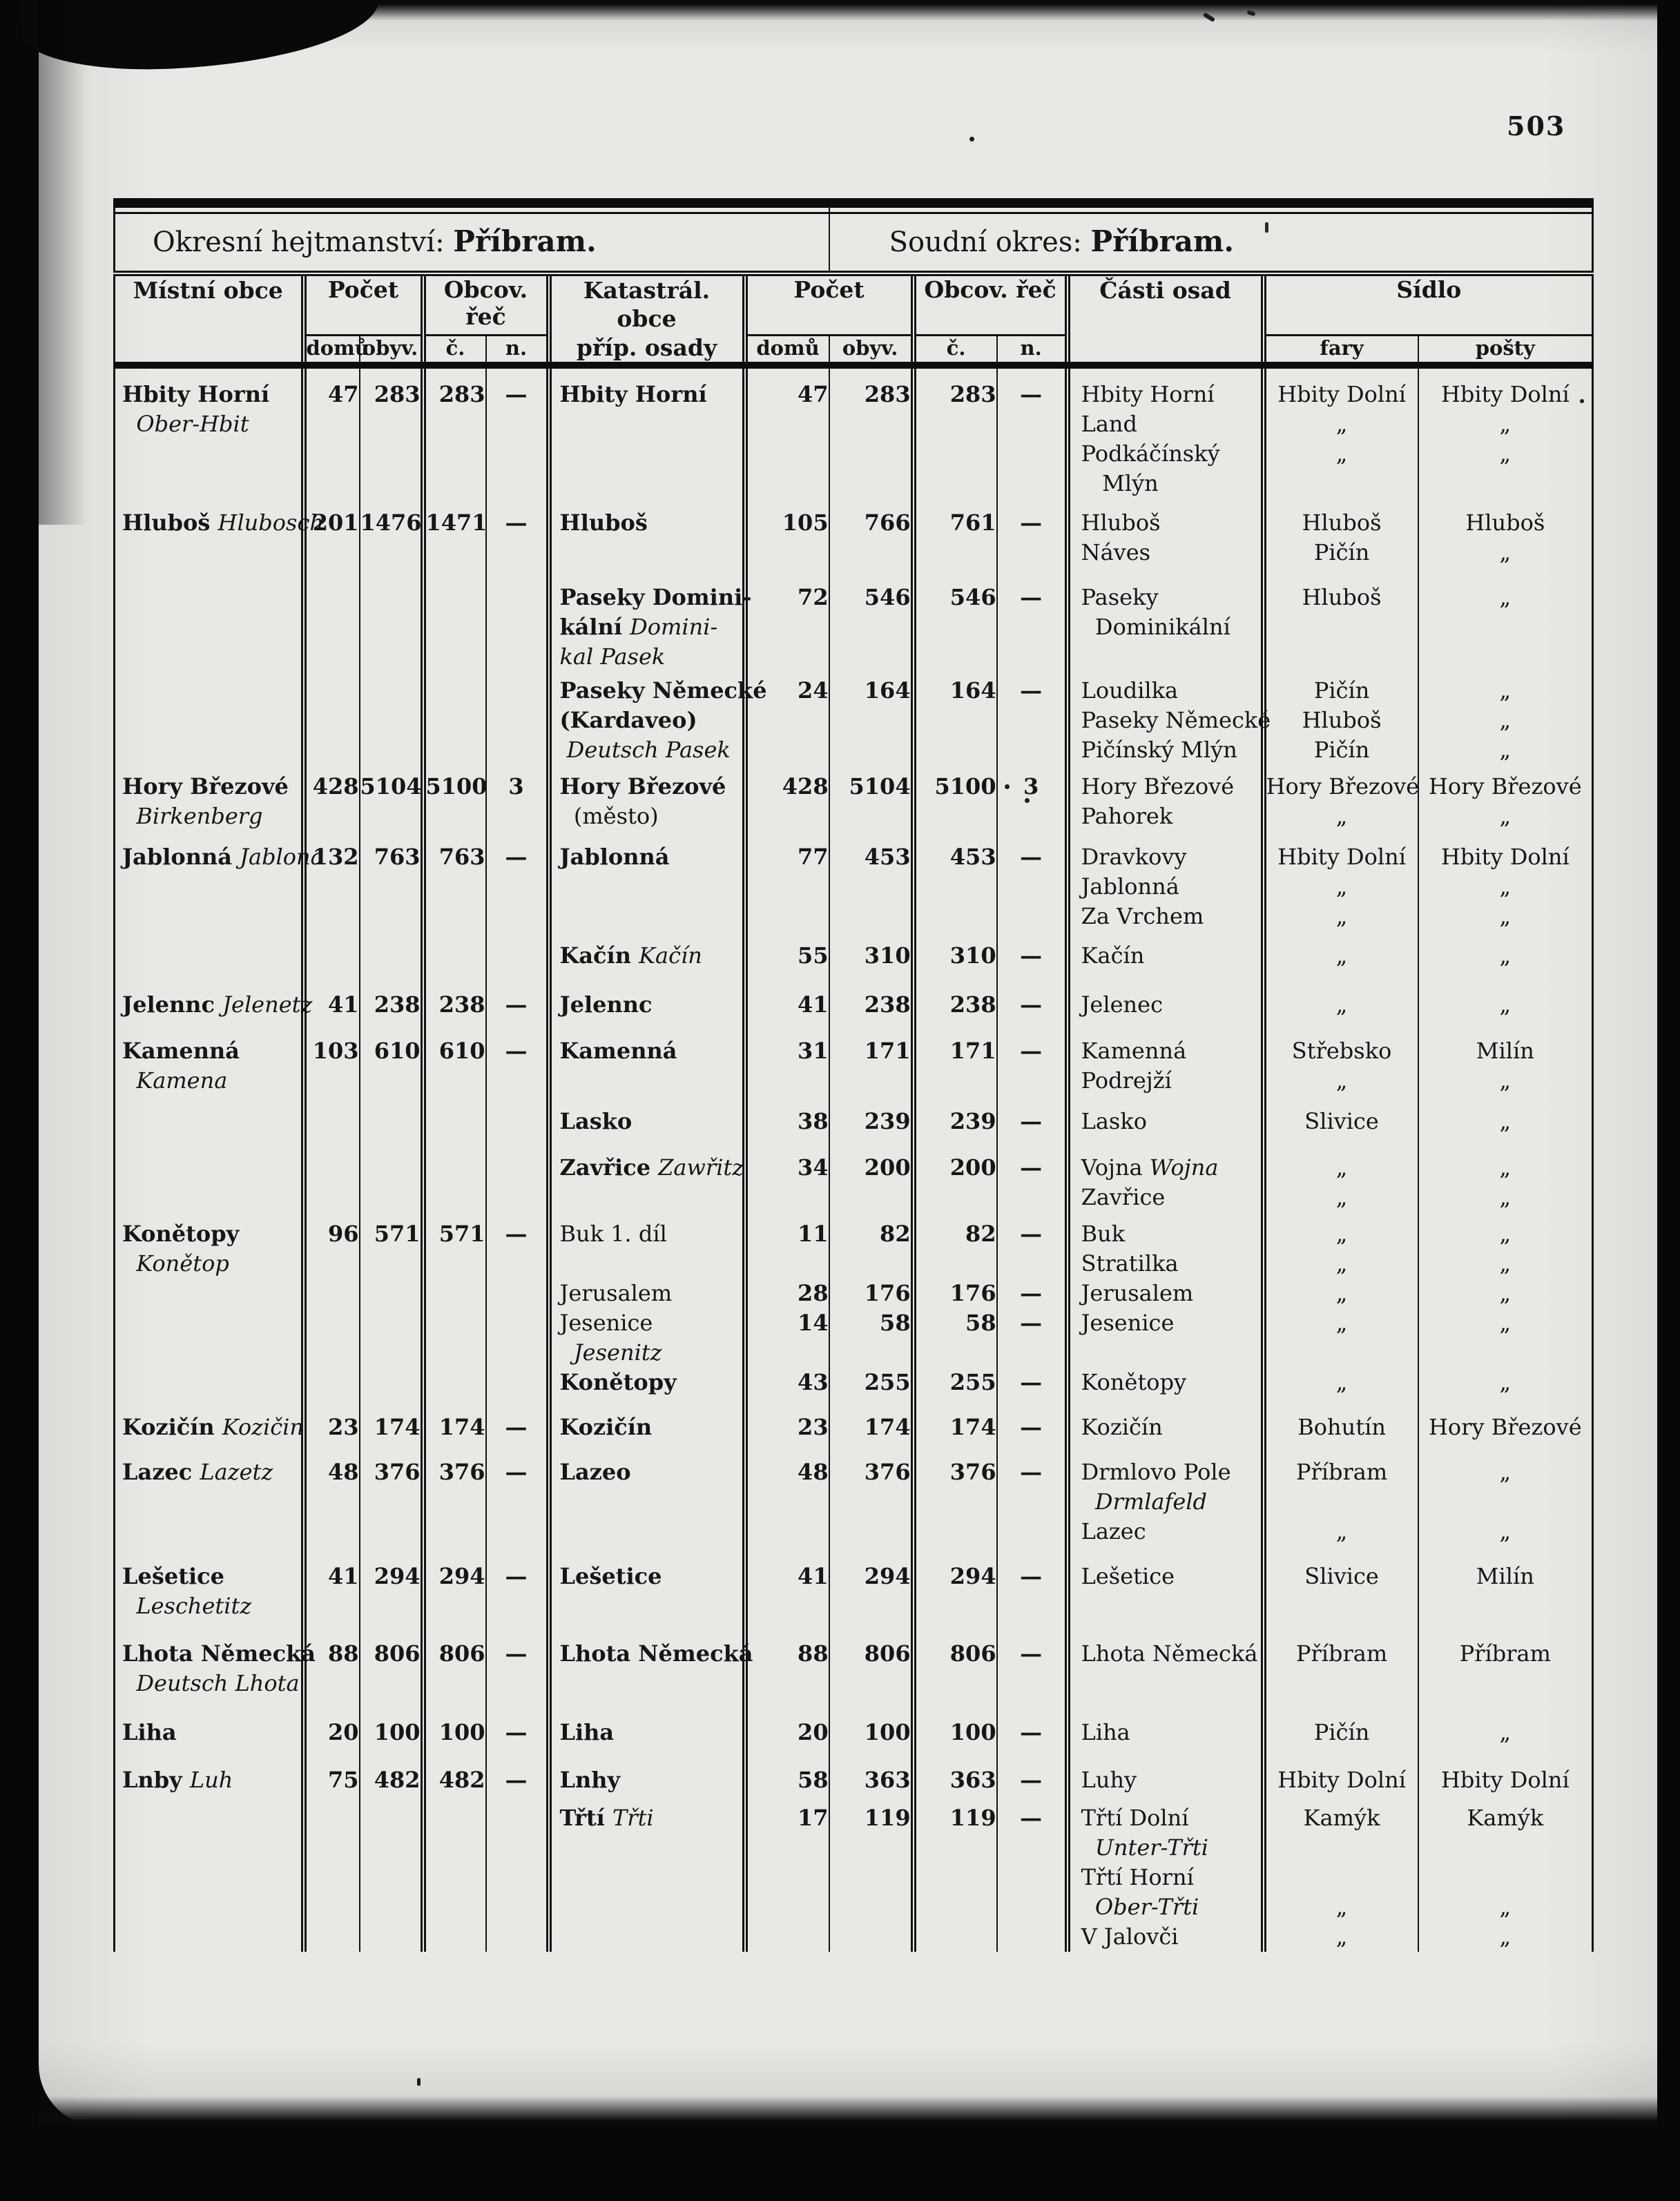  I want to click on district-value: Příbram., so click(525, 241).